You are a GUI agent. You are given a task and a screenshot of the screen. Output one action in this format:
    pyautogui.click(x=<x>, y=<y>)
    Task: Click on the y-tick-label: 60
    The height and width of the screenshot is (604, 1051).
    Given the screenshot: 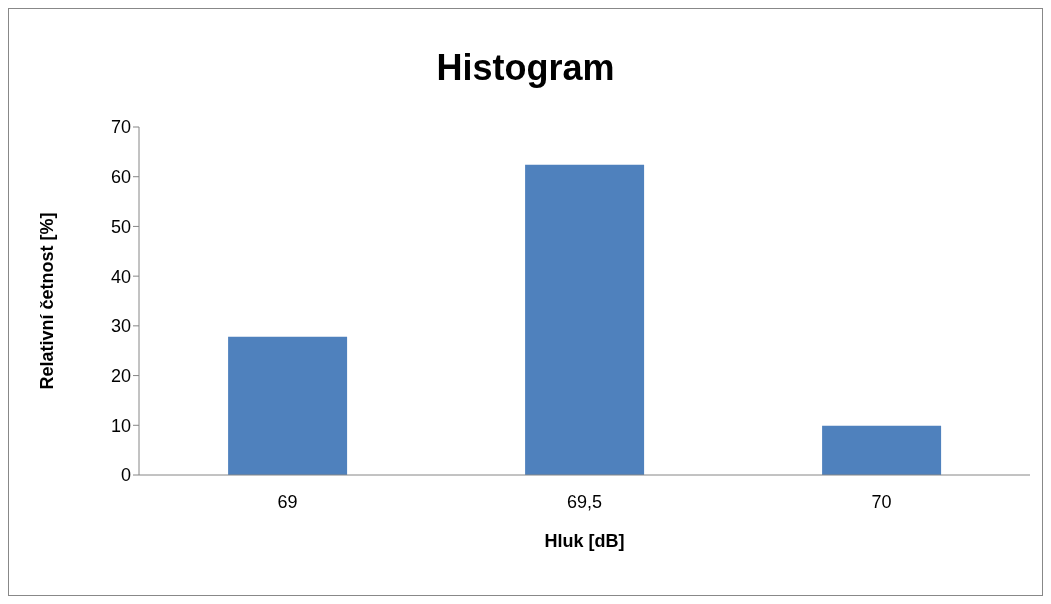 What is the action you would take?
    pyautogui.click(x=120, y=177)
    